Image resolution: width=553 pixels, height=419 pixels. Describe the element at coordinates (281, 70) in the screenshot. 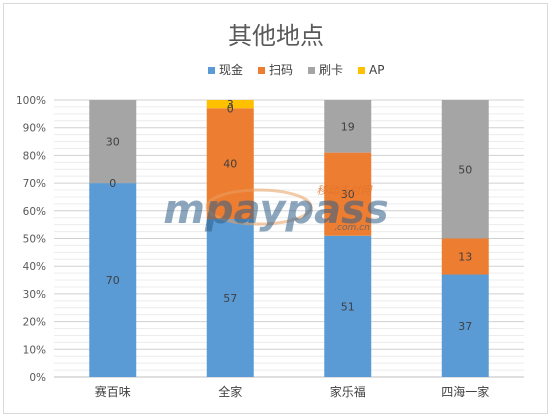

I see `legend-label: 扫码` at that location.